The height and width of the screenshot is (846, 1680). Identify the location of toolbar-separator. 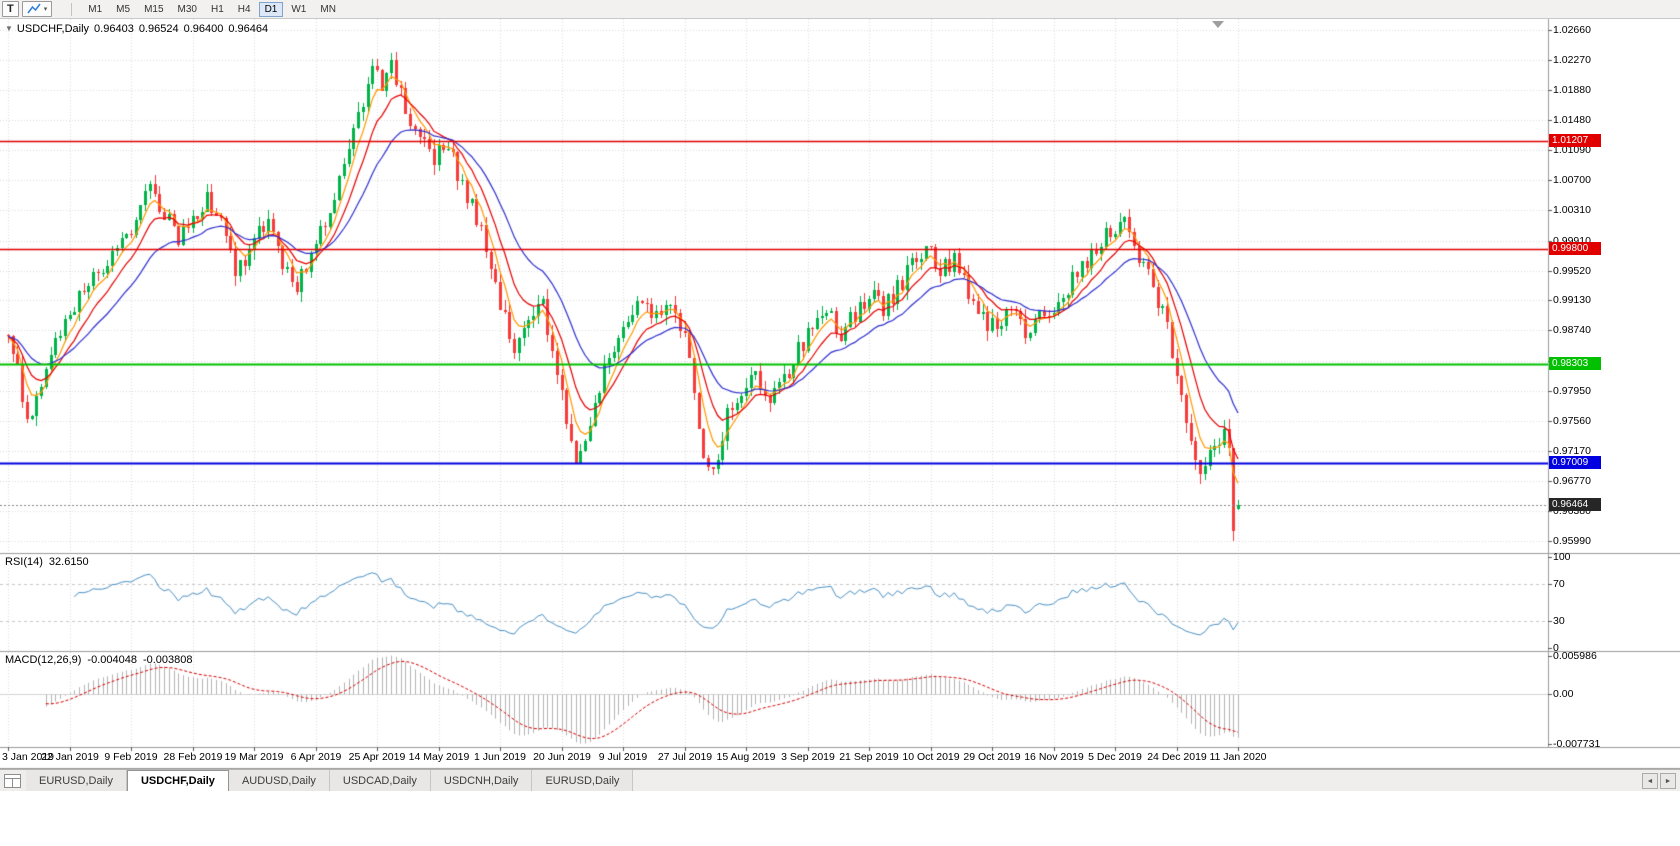
(72, 9).